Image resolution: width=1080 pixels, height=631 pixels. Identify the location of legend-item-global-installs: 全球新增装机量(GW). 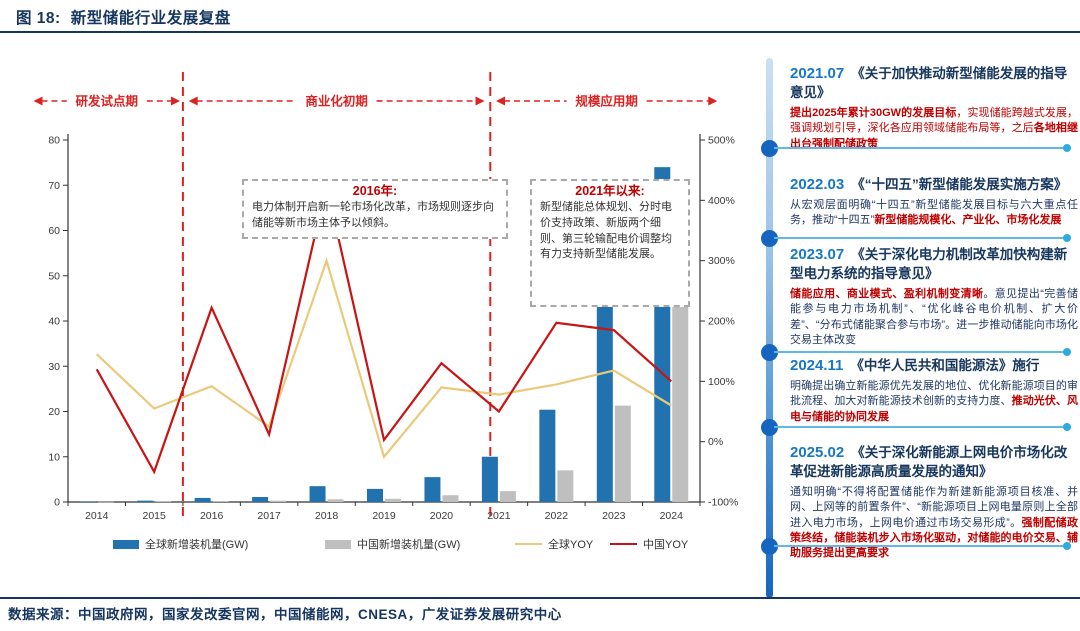
(180, 544).